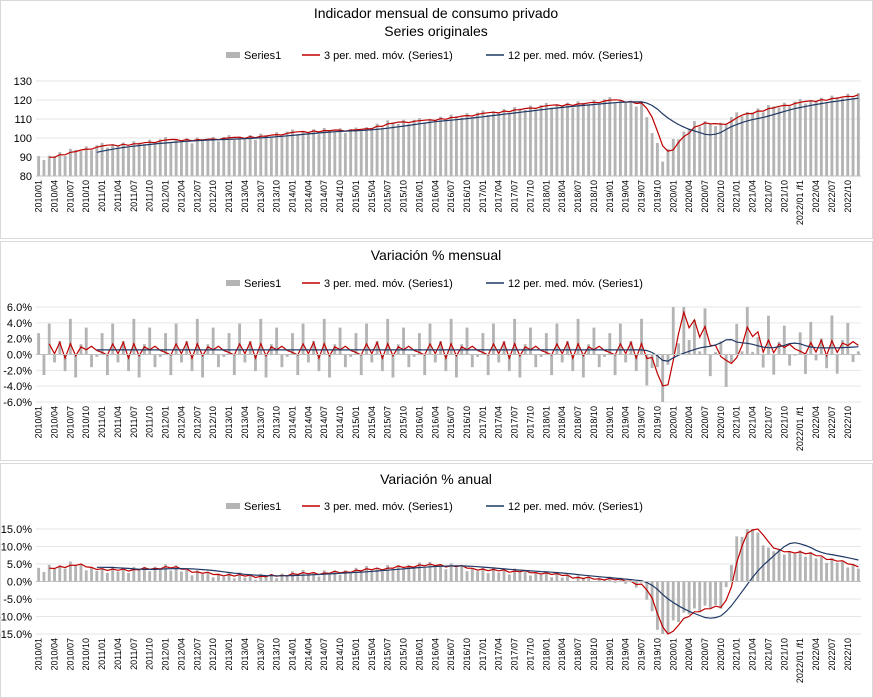  What do you see at coordinates (626, 654) in the screenshot?
I see `x-tick-label: 2019/04` at bounding box center [626, 654].